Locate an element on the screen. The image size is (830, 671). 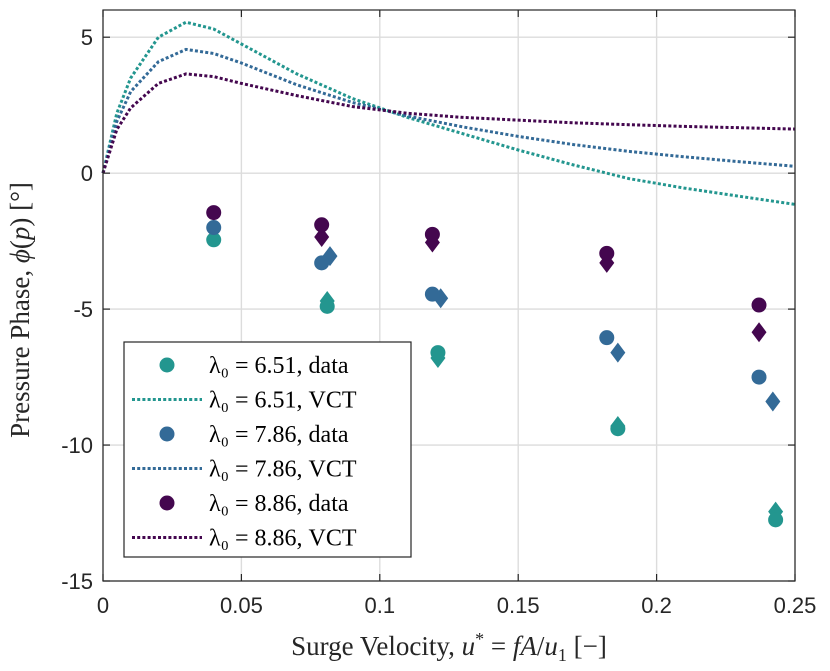
legend-item-data-6.51: λ₀ = 6.51, data is located at coordinates (254, 366).